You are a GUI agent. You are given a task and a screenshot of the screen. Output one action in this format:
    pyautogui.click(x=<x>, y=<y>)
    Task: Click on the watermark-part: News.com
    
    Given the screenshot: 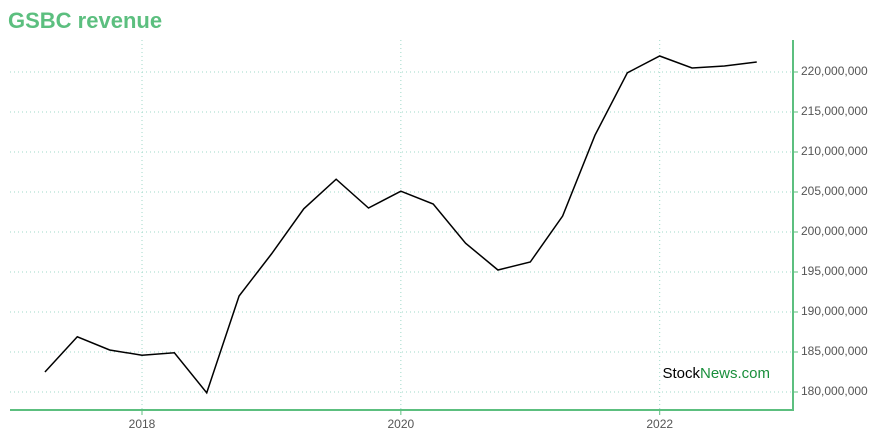 What is the action you would take?
    pyautogui.click(x=735, y=373)
    